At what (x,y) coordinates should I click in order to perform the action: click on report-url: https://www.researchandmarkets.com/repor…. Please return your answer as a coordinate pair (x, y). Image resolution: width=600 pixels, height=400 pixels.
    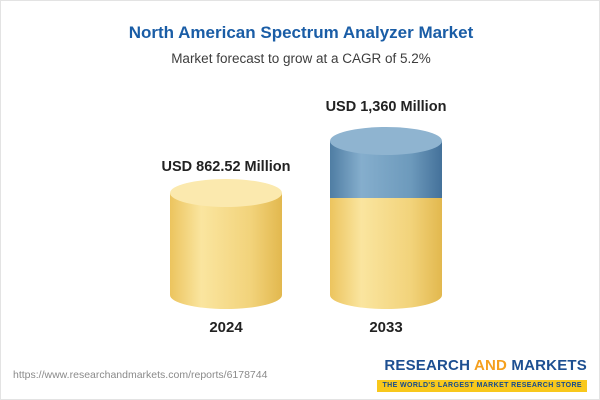
    Looking at the image, I should click on (140, 375).